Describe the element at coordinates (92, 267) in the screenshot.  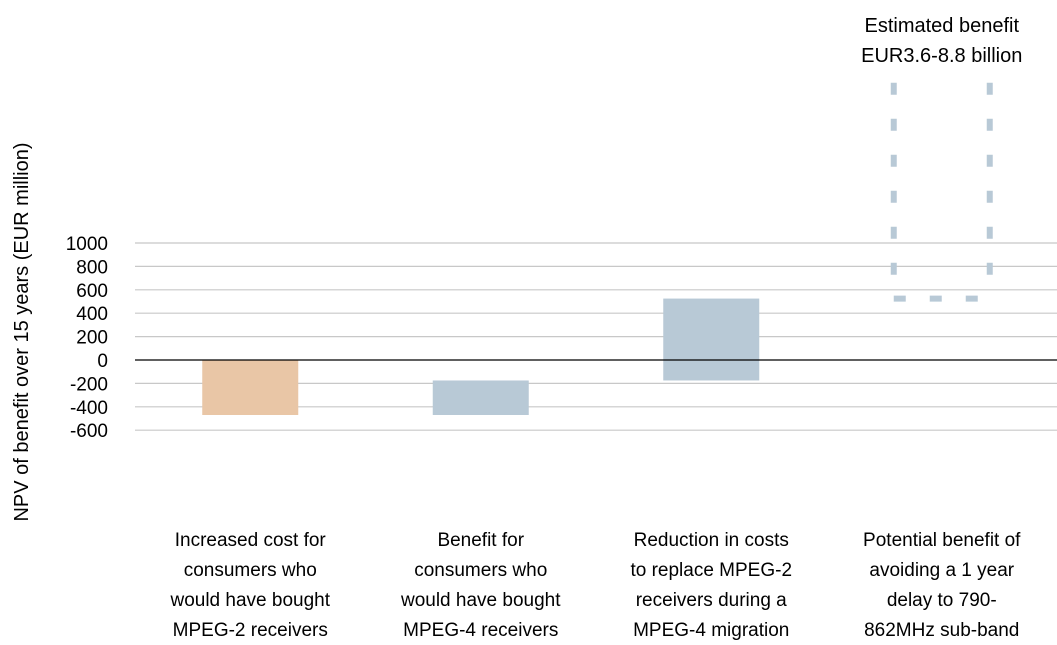
I see `y-tick-label: 800` at that location.